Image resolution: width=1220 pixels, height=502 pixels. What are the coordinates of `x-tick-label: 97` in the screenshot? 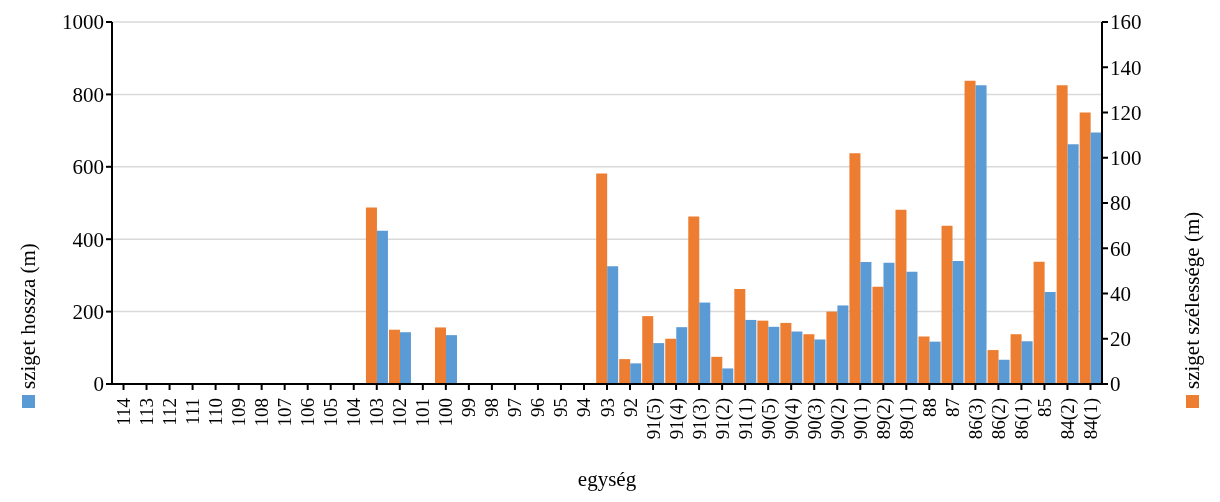 It's located at (515, 407).